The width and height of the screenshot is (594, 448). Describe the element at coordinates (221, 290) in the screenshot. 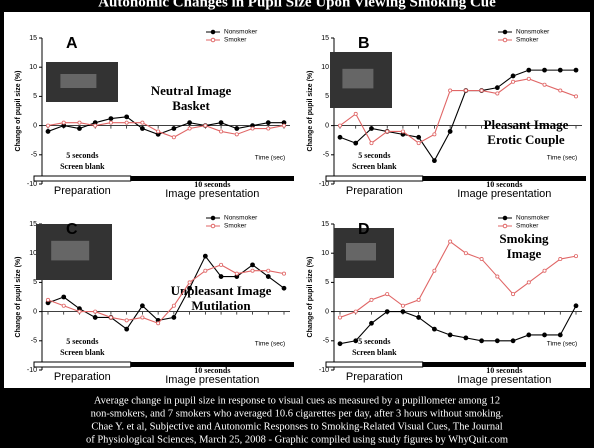

I see `annotation: Unpleasant Image` at that location.